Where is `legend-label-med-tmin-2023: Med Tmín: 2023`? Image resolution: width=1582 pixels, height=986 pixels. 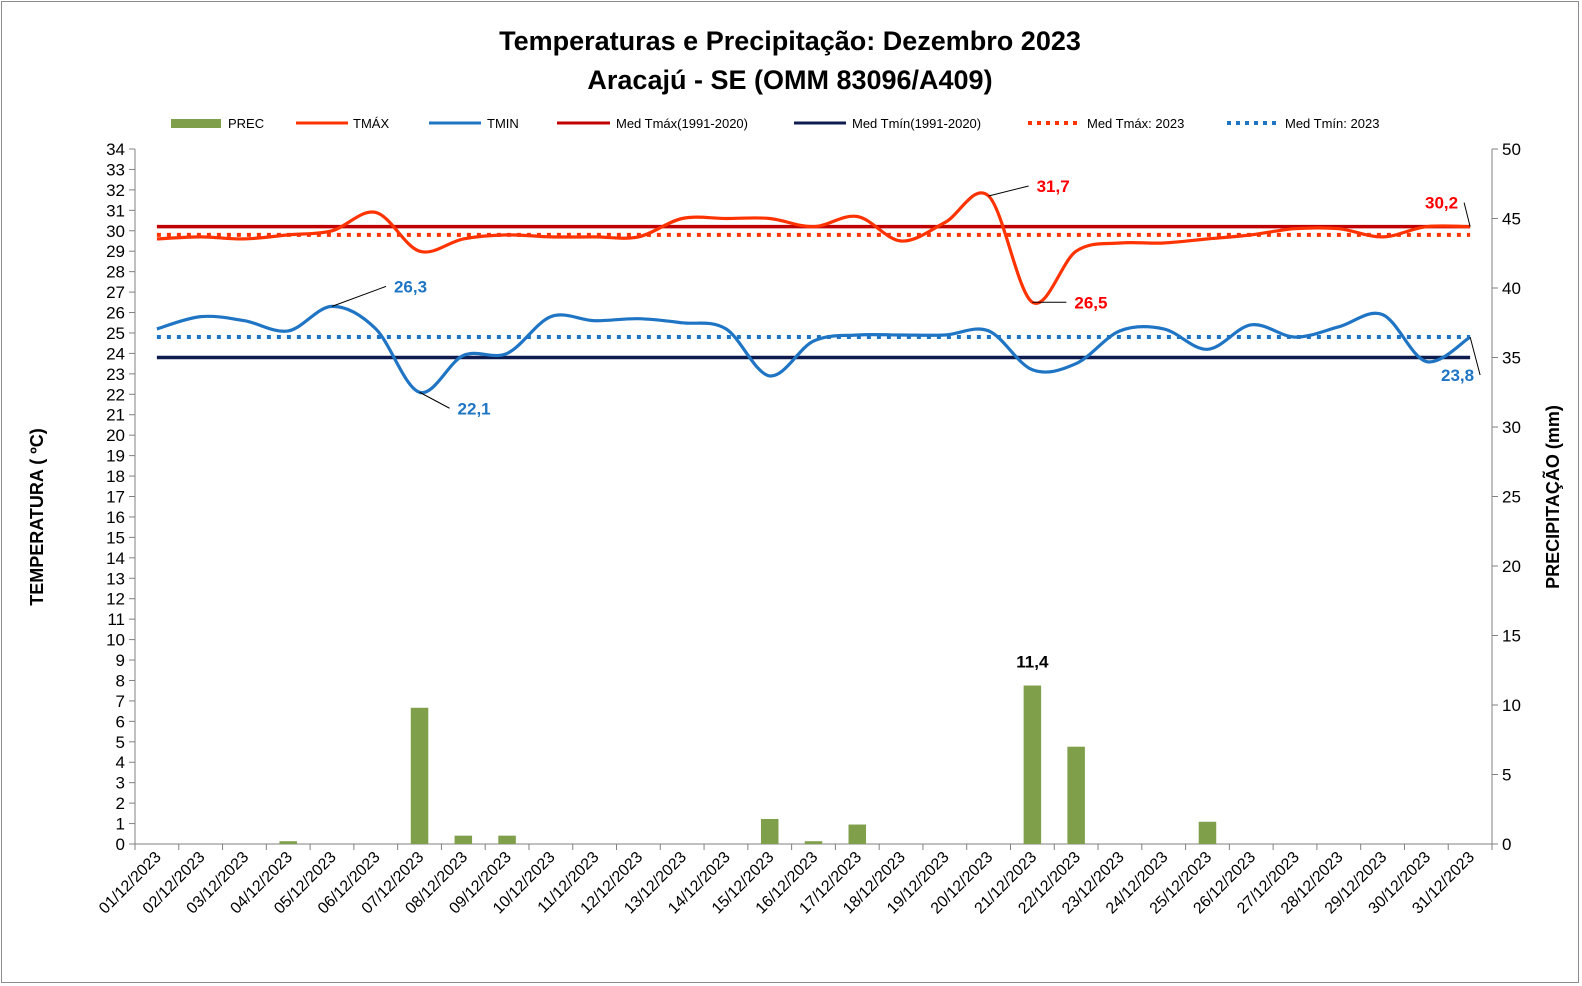 legend-label-med-tmin-2023: Med Tmín: 2023 is located at coordinates (1332, 123).